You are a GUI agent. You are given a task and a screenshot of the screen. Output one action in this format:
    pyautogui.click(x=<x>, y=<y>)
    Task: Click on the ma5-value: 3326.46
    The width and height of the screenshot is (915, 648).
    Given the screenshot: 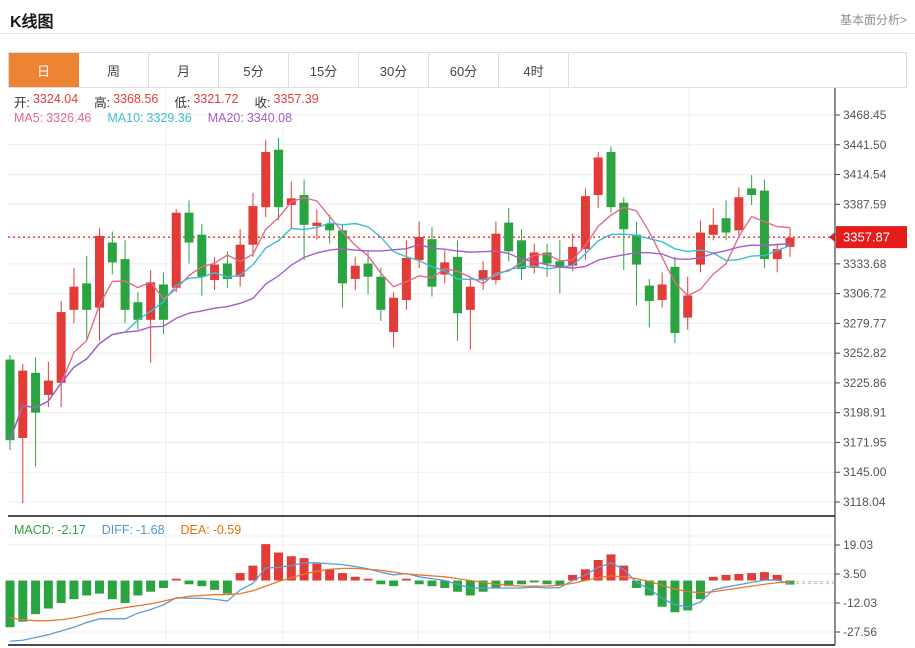 What is the action you would take?
    pyautogui.click(x=69, y=118)
    